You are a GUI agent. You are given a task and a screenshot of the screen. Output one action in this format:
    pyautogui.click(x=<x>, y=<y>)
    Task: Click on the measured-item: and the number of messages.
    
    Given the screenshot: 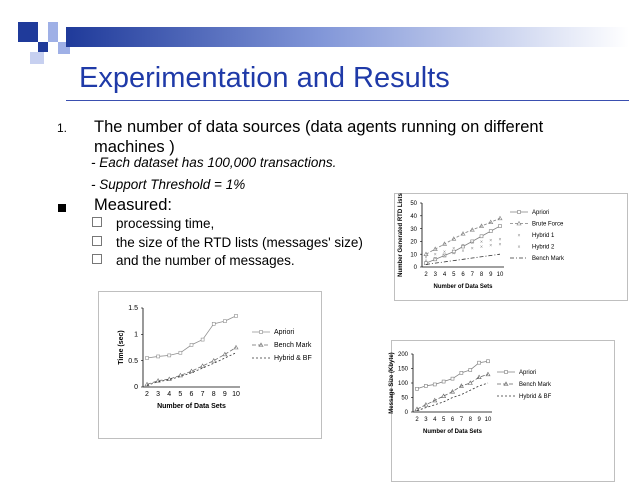 What is the action you would take?
    pyautogui.click(x=193, y=260)
    